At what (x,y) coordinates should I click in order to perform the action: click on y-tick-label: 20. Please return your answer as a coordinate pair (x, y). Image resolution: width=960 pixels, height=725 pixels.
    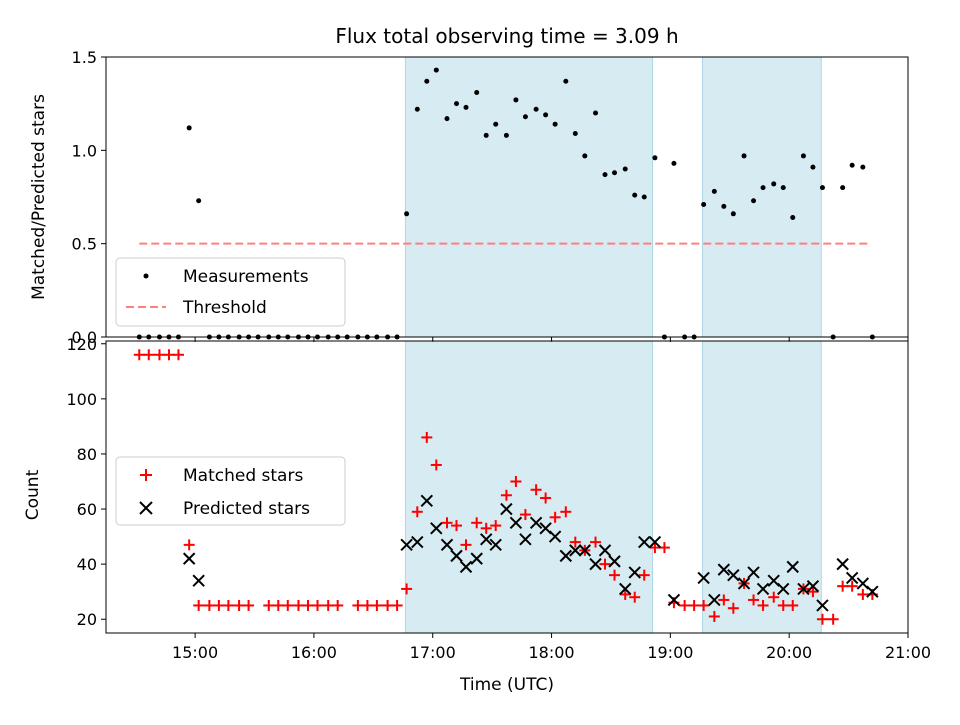
    Looking at the image, I should click on (87, 619).